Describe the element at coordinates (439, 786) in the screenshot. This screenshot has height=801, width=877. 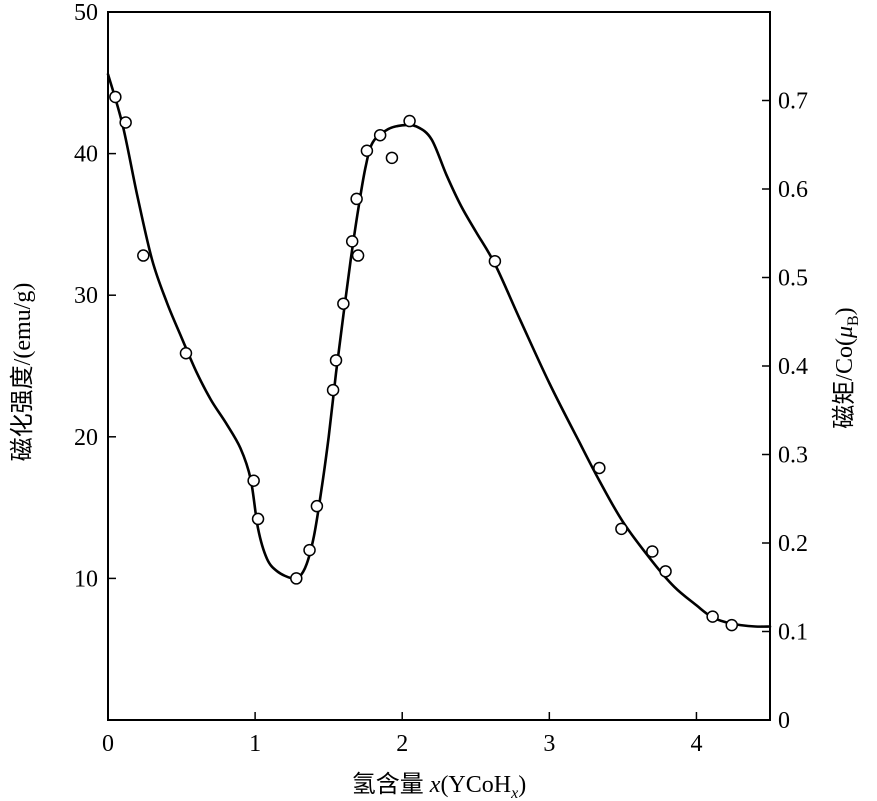
I see `x-axis-label: 氢含量 x(YCoHx)` at that location.